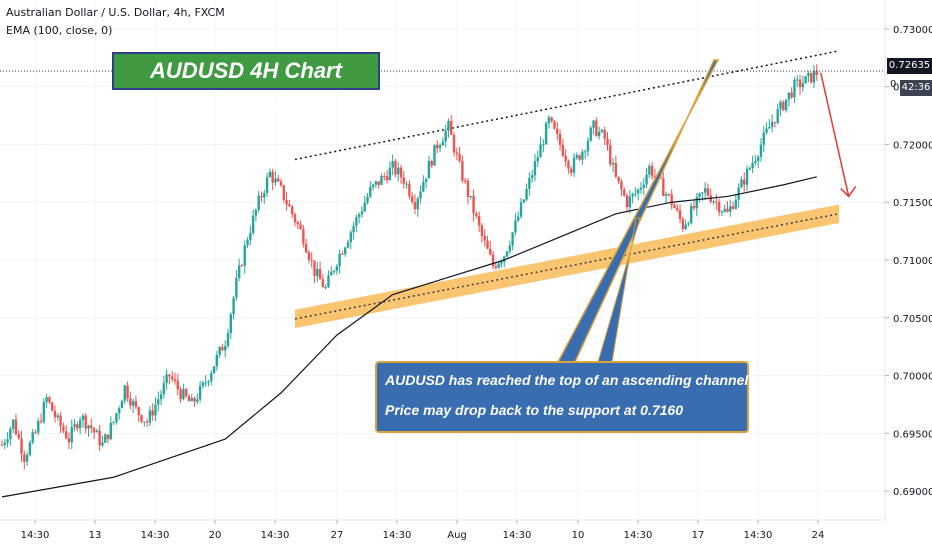  Describe the element at coordinates (698, 535) in the screenshot. I see `x-tick-label: 17` at that location.